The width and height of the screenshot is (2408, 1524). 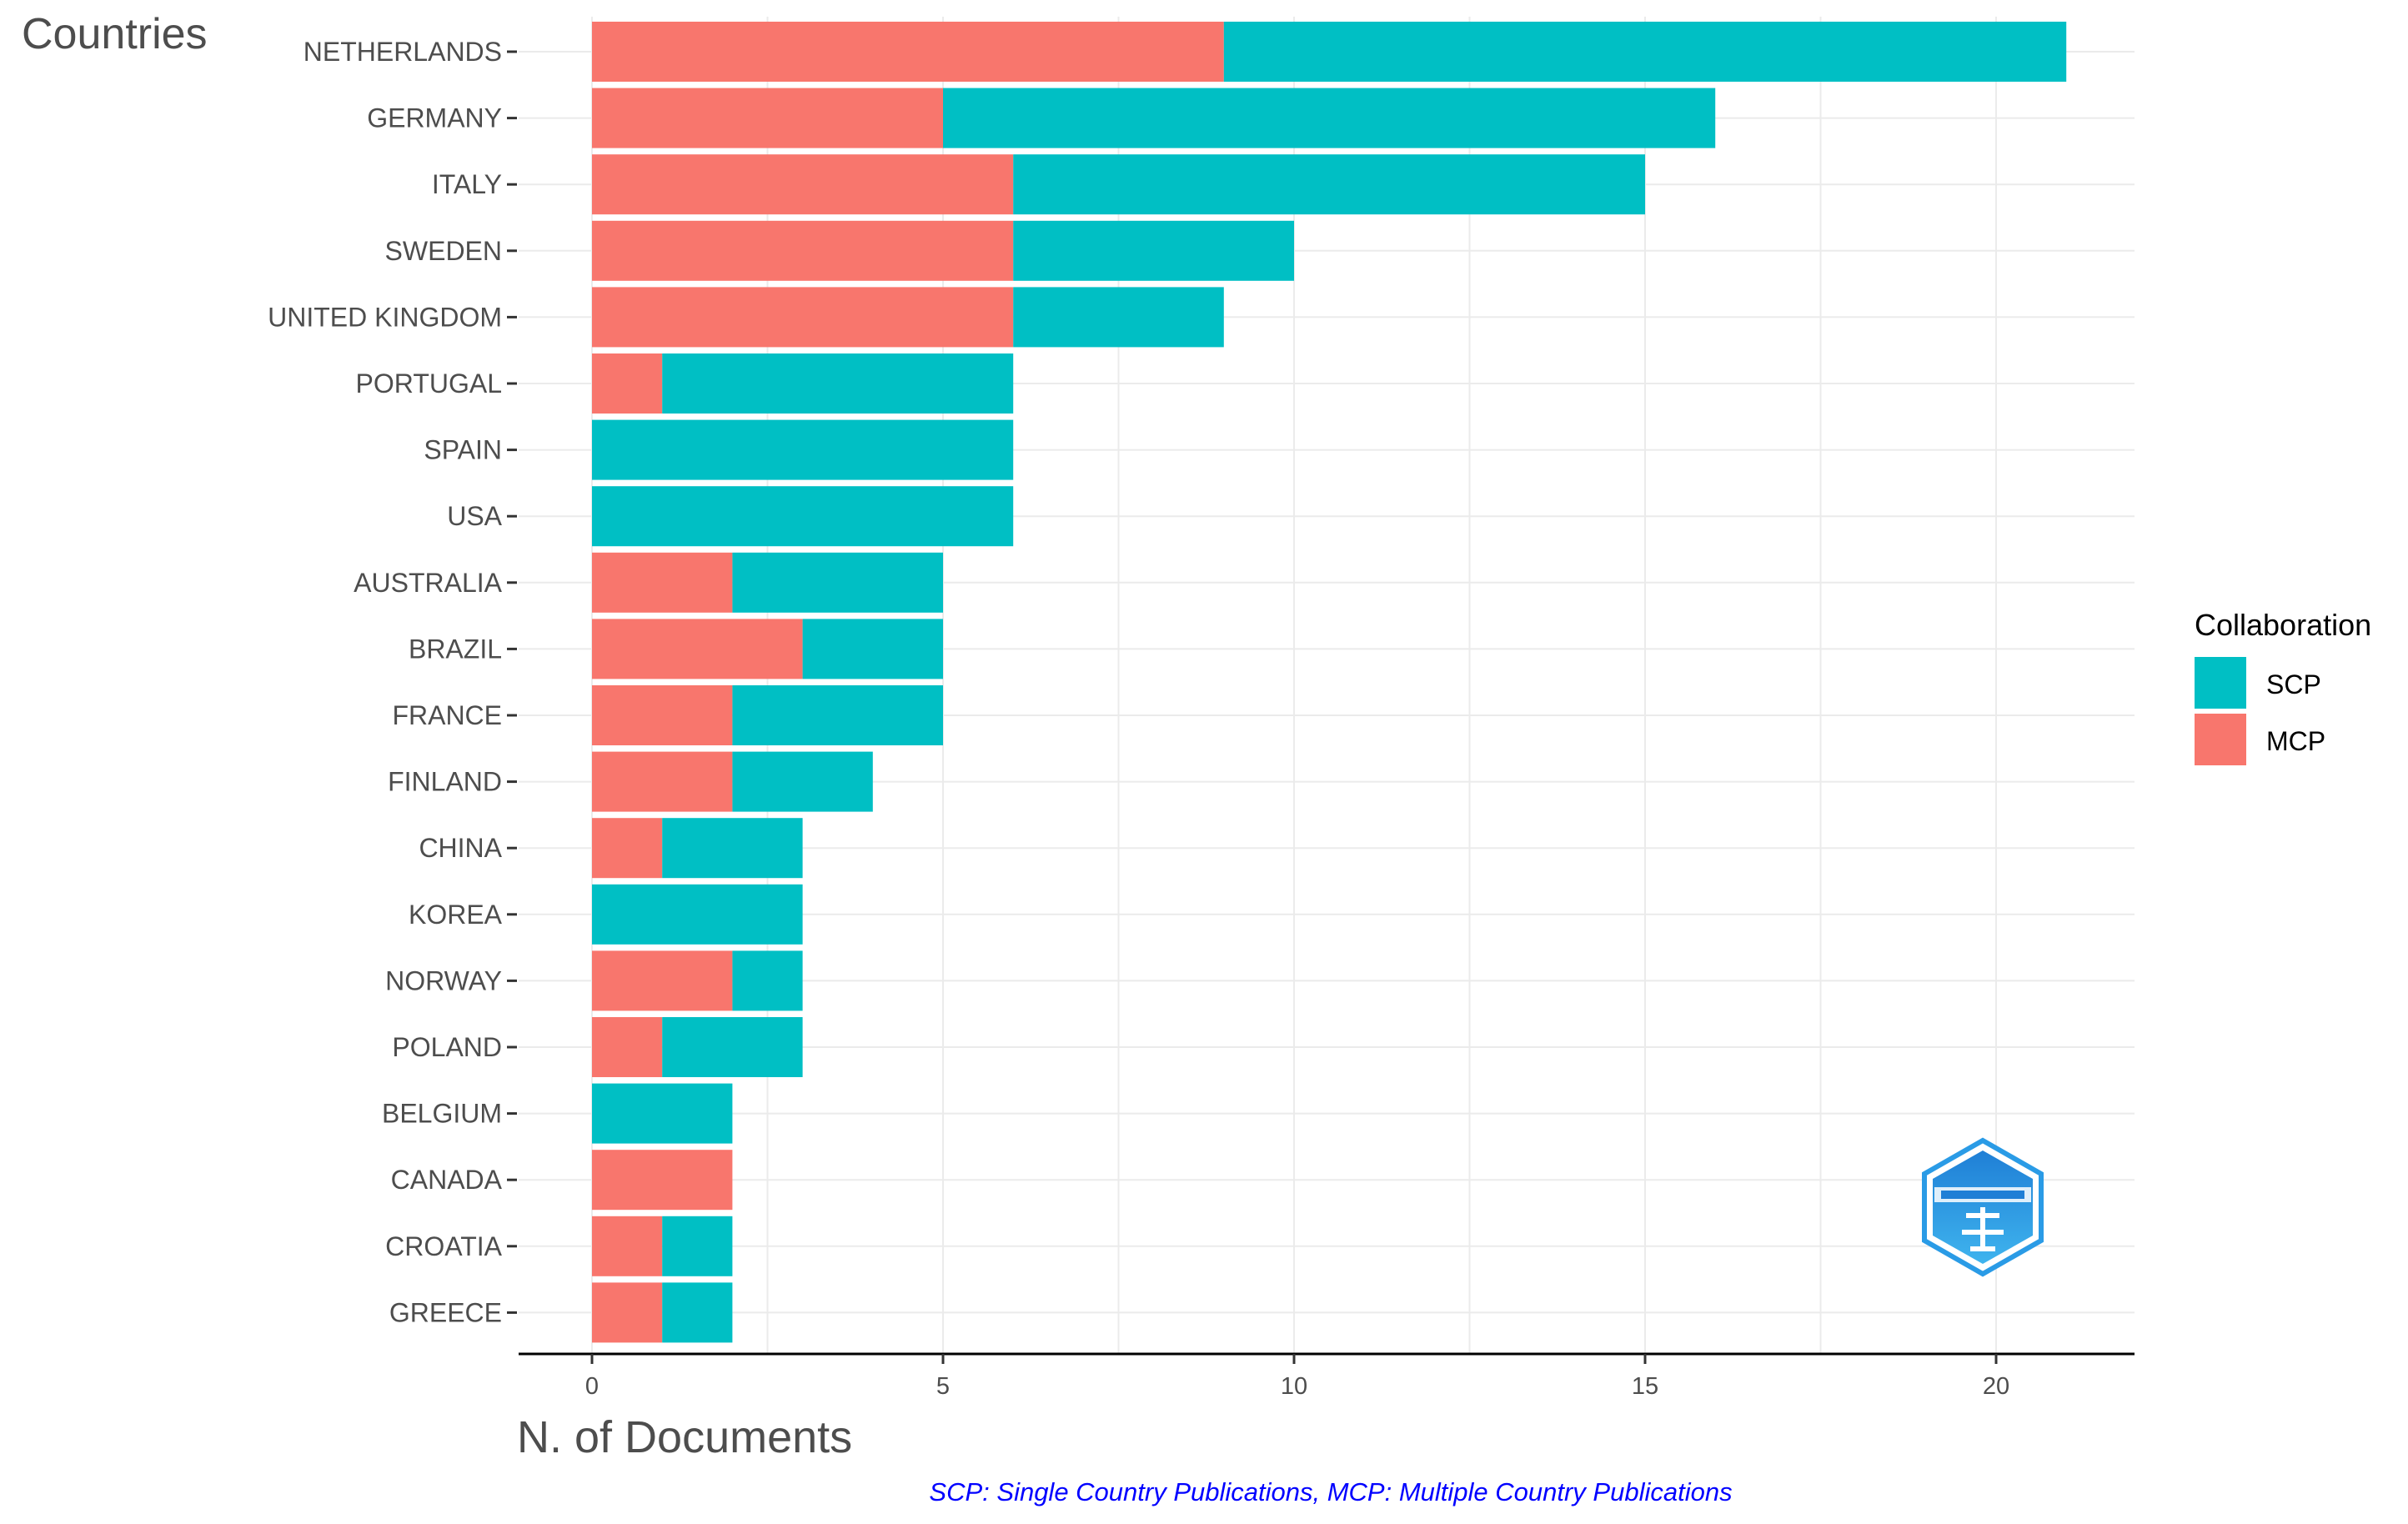 I want to click on y-tick-label: BELGIUM, so click(x=442, y=1114).